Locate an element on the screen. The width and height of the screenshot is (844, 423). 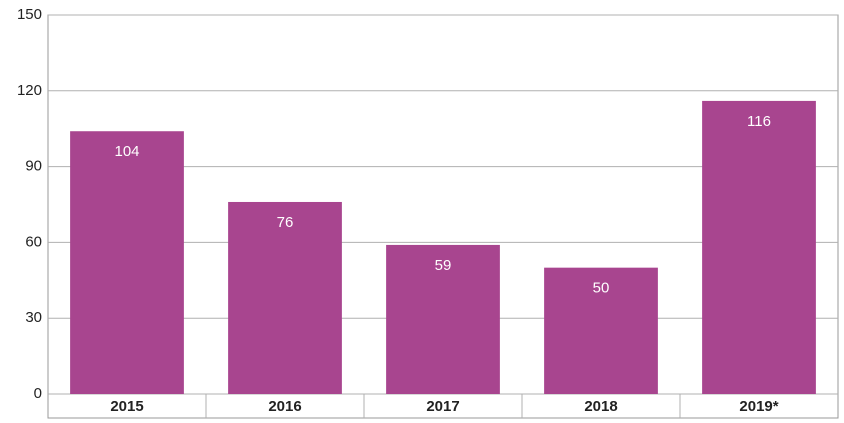
x-tick-label: 2017 is located at coordinates (442, 406).